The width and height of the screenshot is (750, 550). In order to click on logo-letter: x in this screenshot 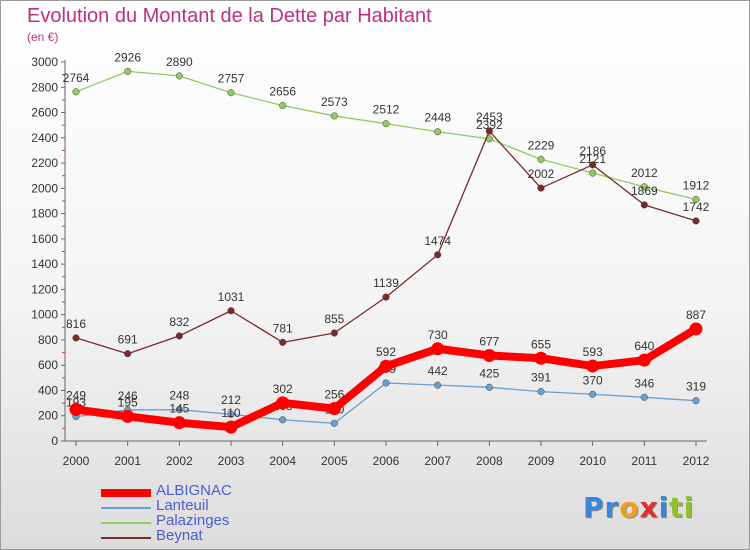, I will do `click(649, 507)`.